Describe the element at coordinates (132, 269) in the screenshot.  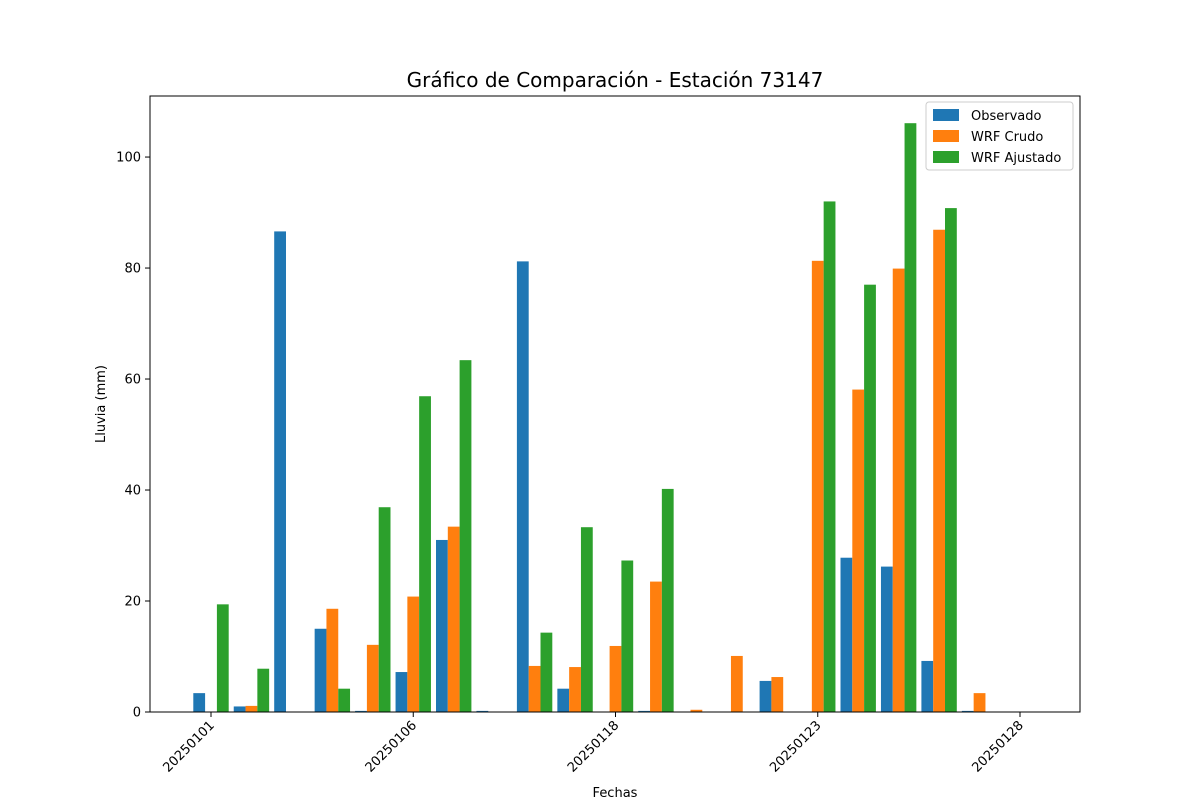
I see `y-tick-label: 80` at that location.